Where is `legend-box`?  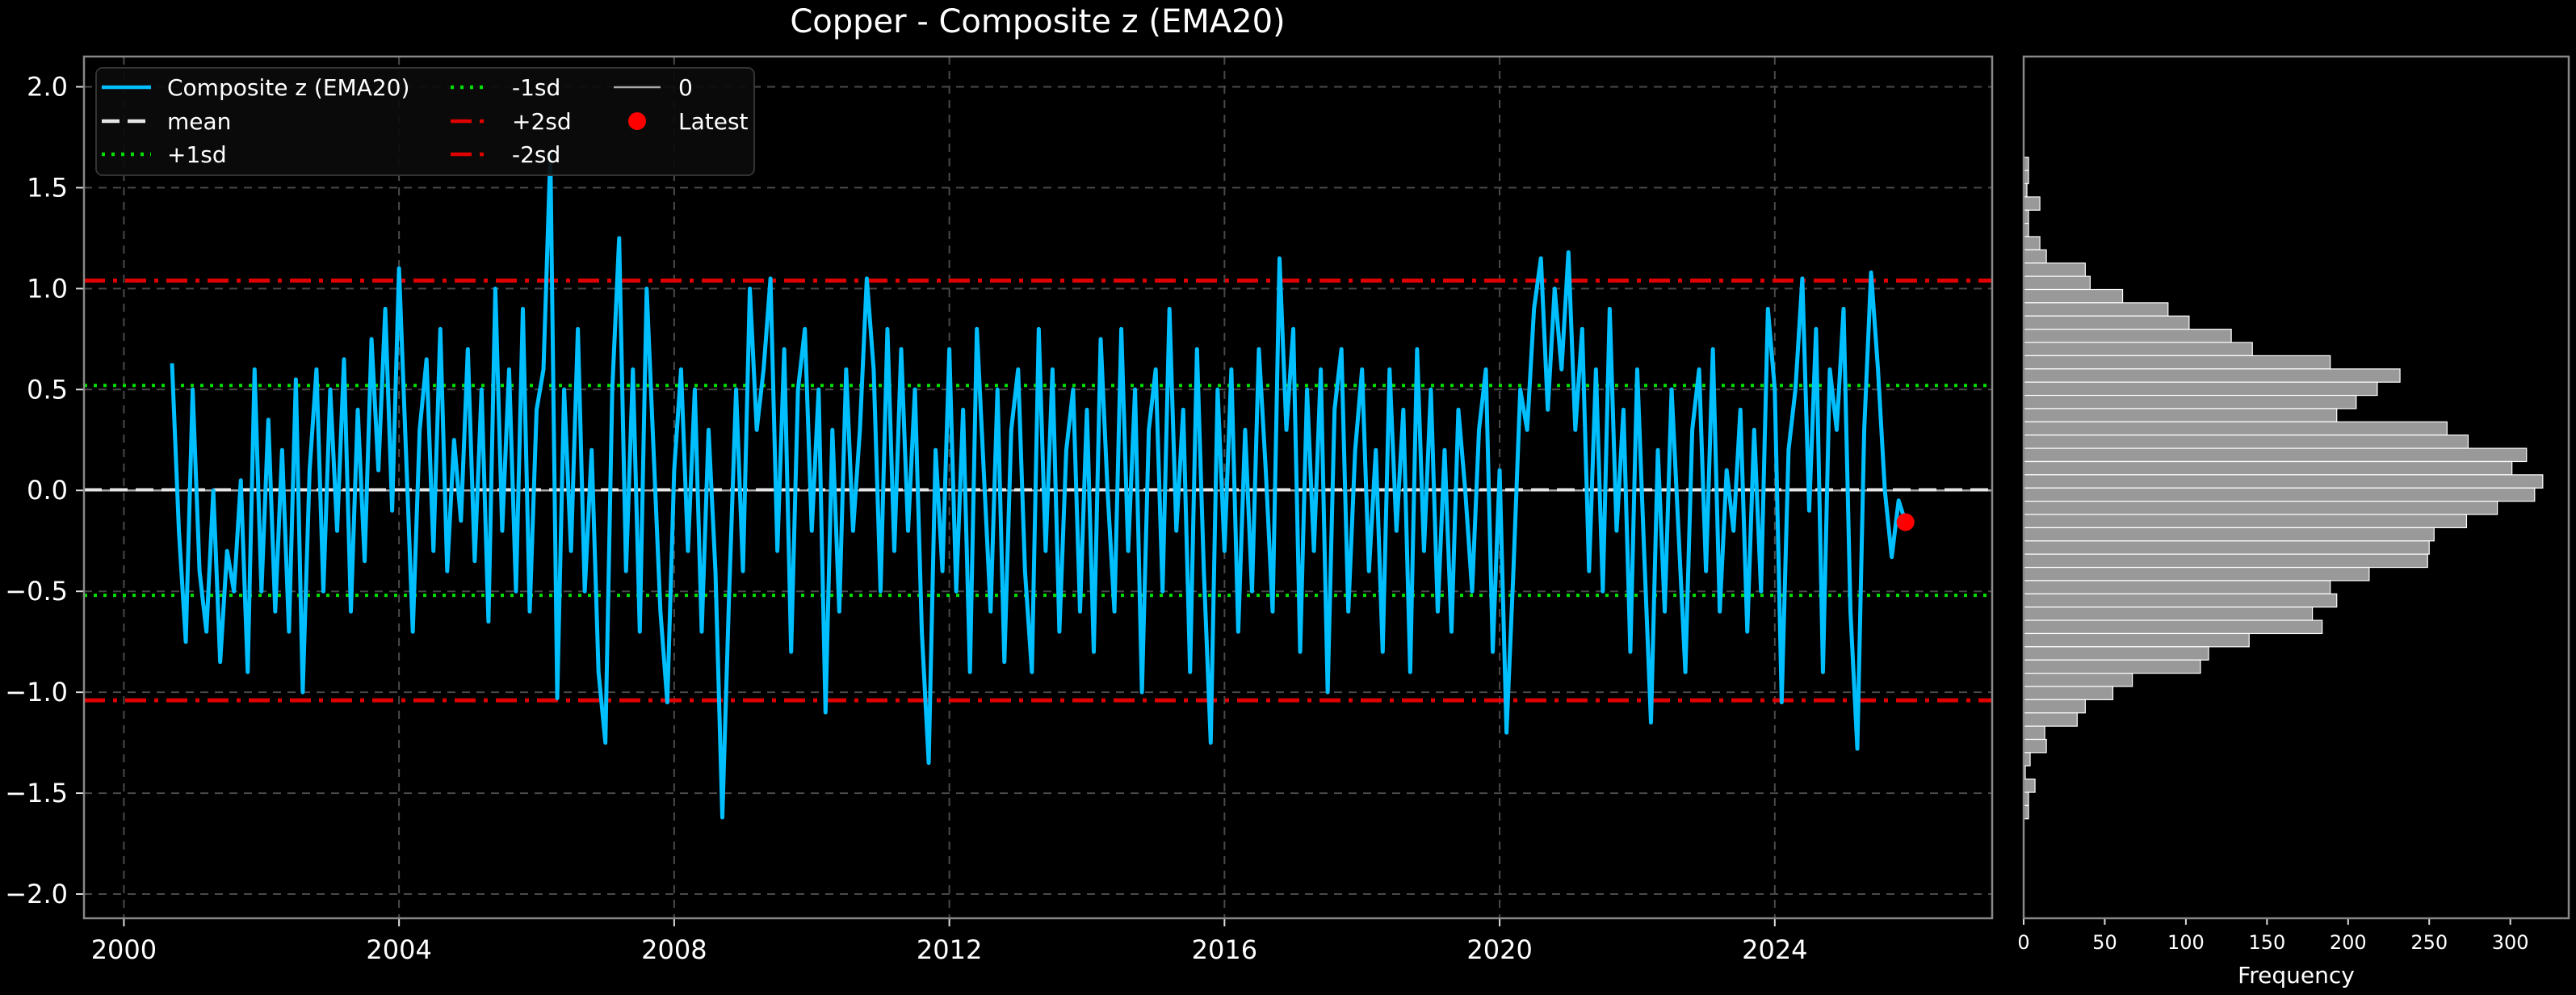 legend-box is located at coordinates (425, 121).